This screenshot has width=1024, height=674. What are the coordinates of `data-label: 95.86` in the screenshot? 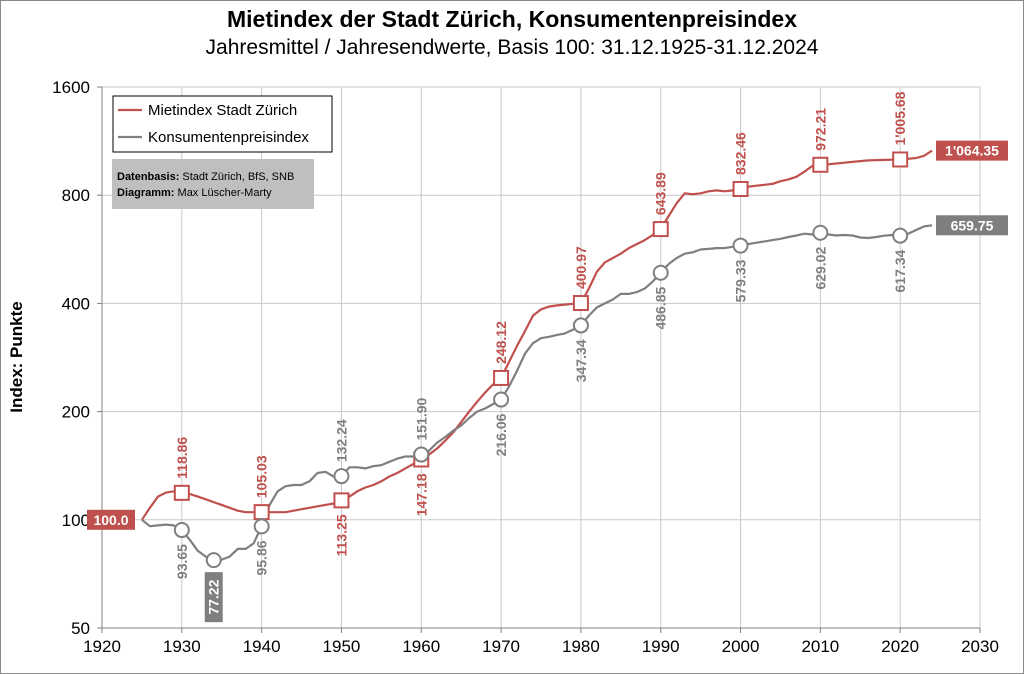 It's located at (262, 557).